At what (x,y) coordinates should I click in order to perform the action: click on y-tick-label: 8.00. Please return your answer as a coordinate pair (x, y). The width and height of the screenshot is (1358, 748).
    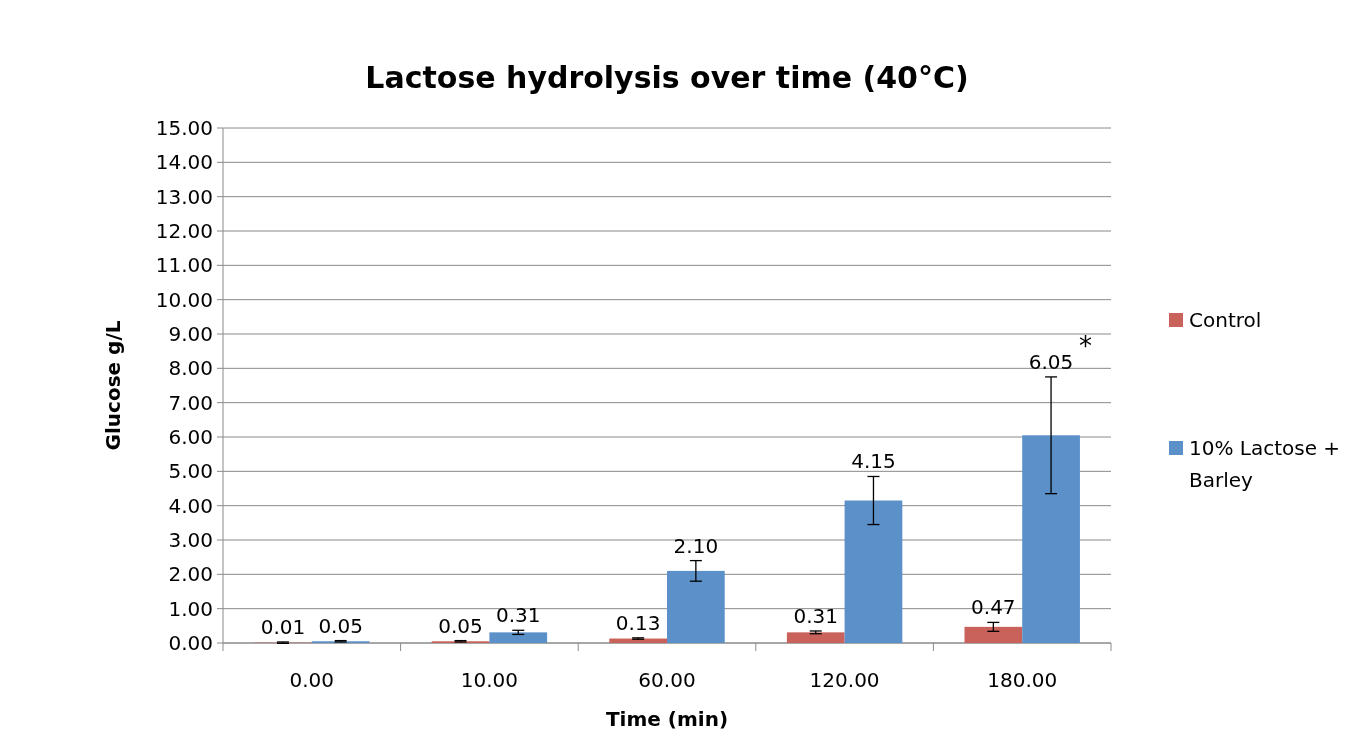
    Looking at the image, I should click on (190, 368).